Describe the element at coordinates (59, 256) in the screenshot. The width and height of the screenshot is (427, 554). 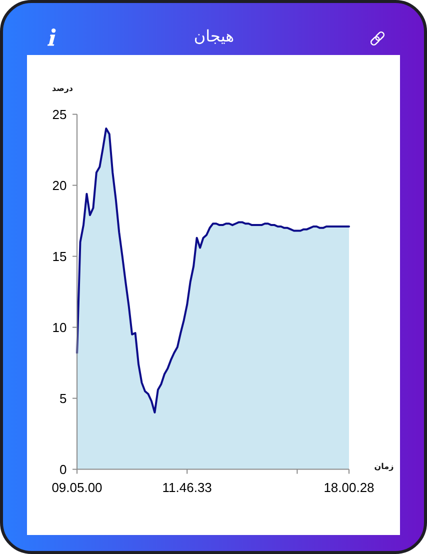
I see `y-tick-label: 15` at that location.